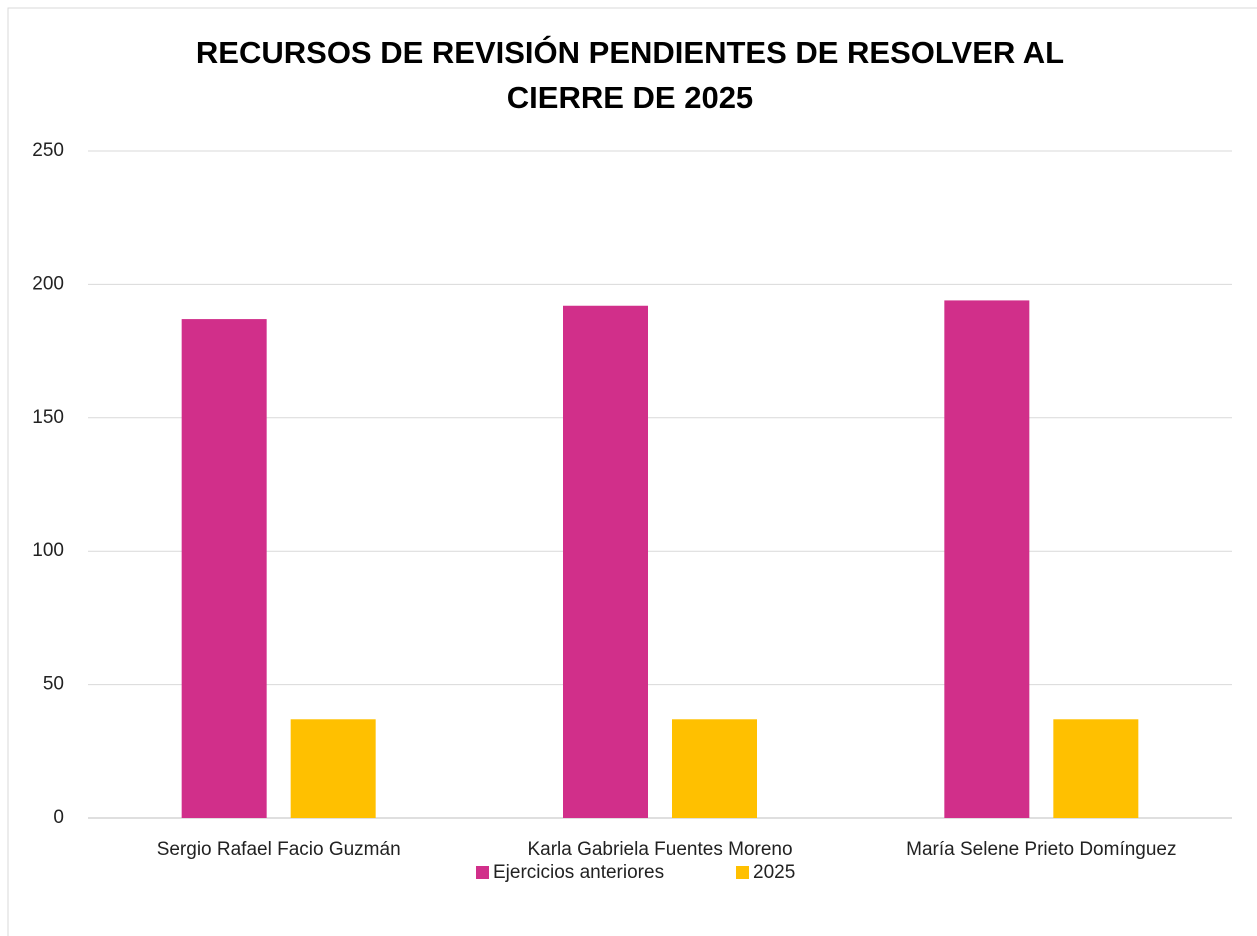 The image size is (1257, 936). What do you see at coordinates (279, 849) in the screenshot?
I see `x-tick-label: Sergio Rafael Facio Guzmán` at bounding box center [279, 849].